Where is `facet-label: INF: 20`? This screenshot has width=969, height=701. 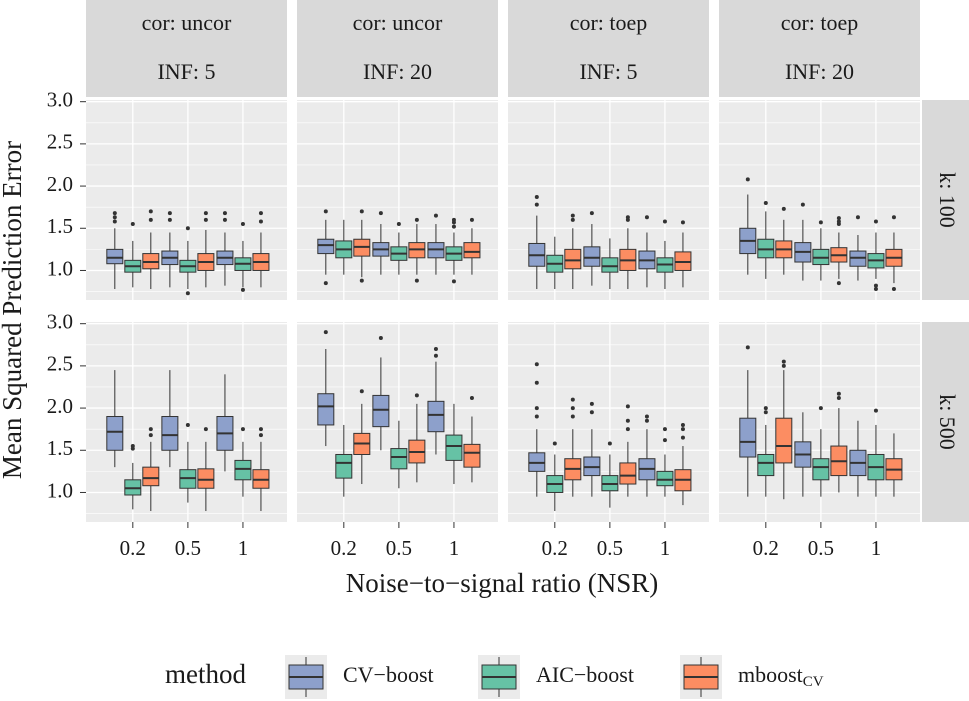
facet-label: INF: 20 is located at coordinates (819, 71).